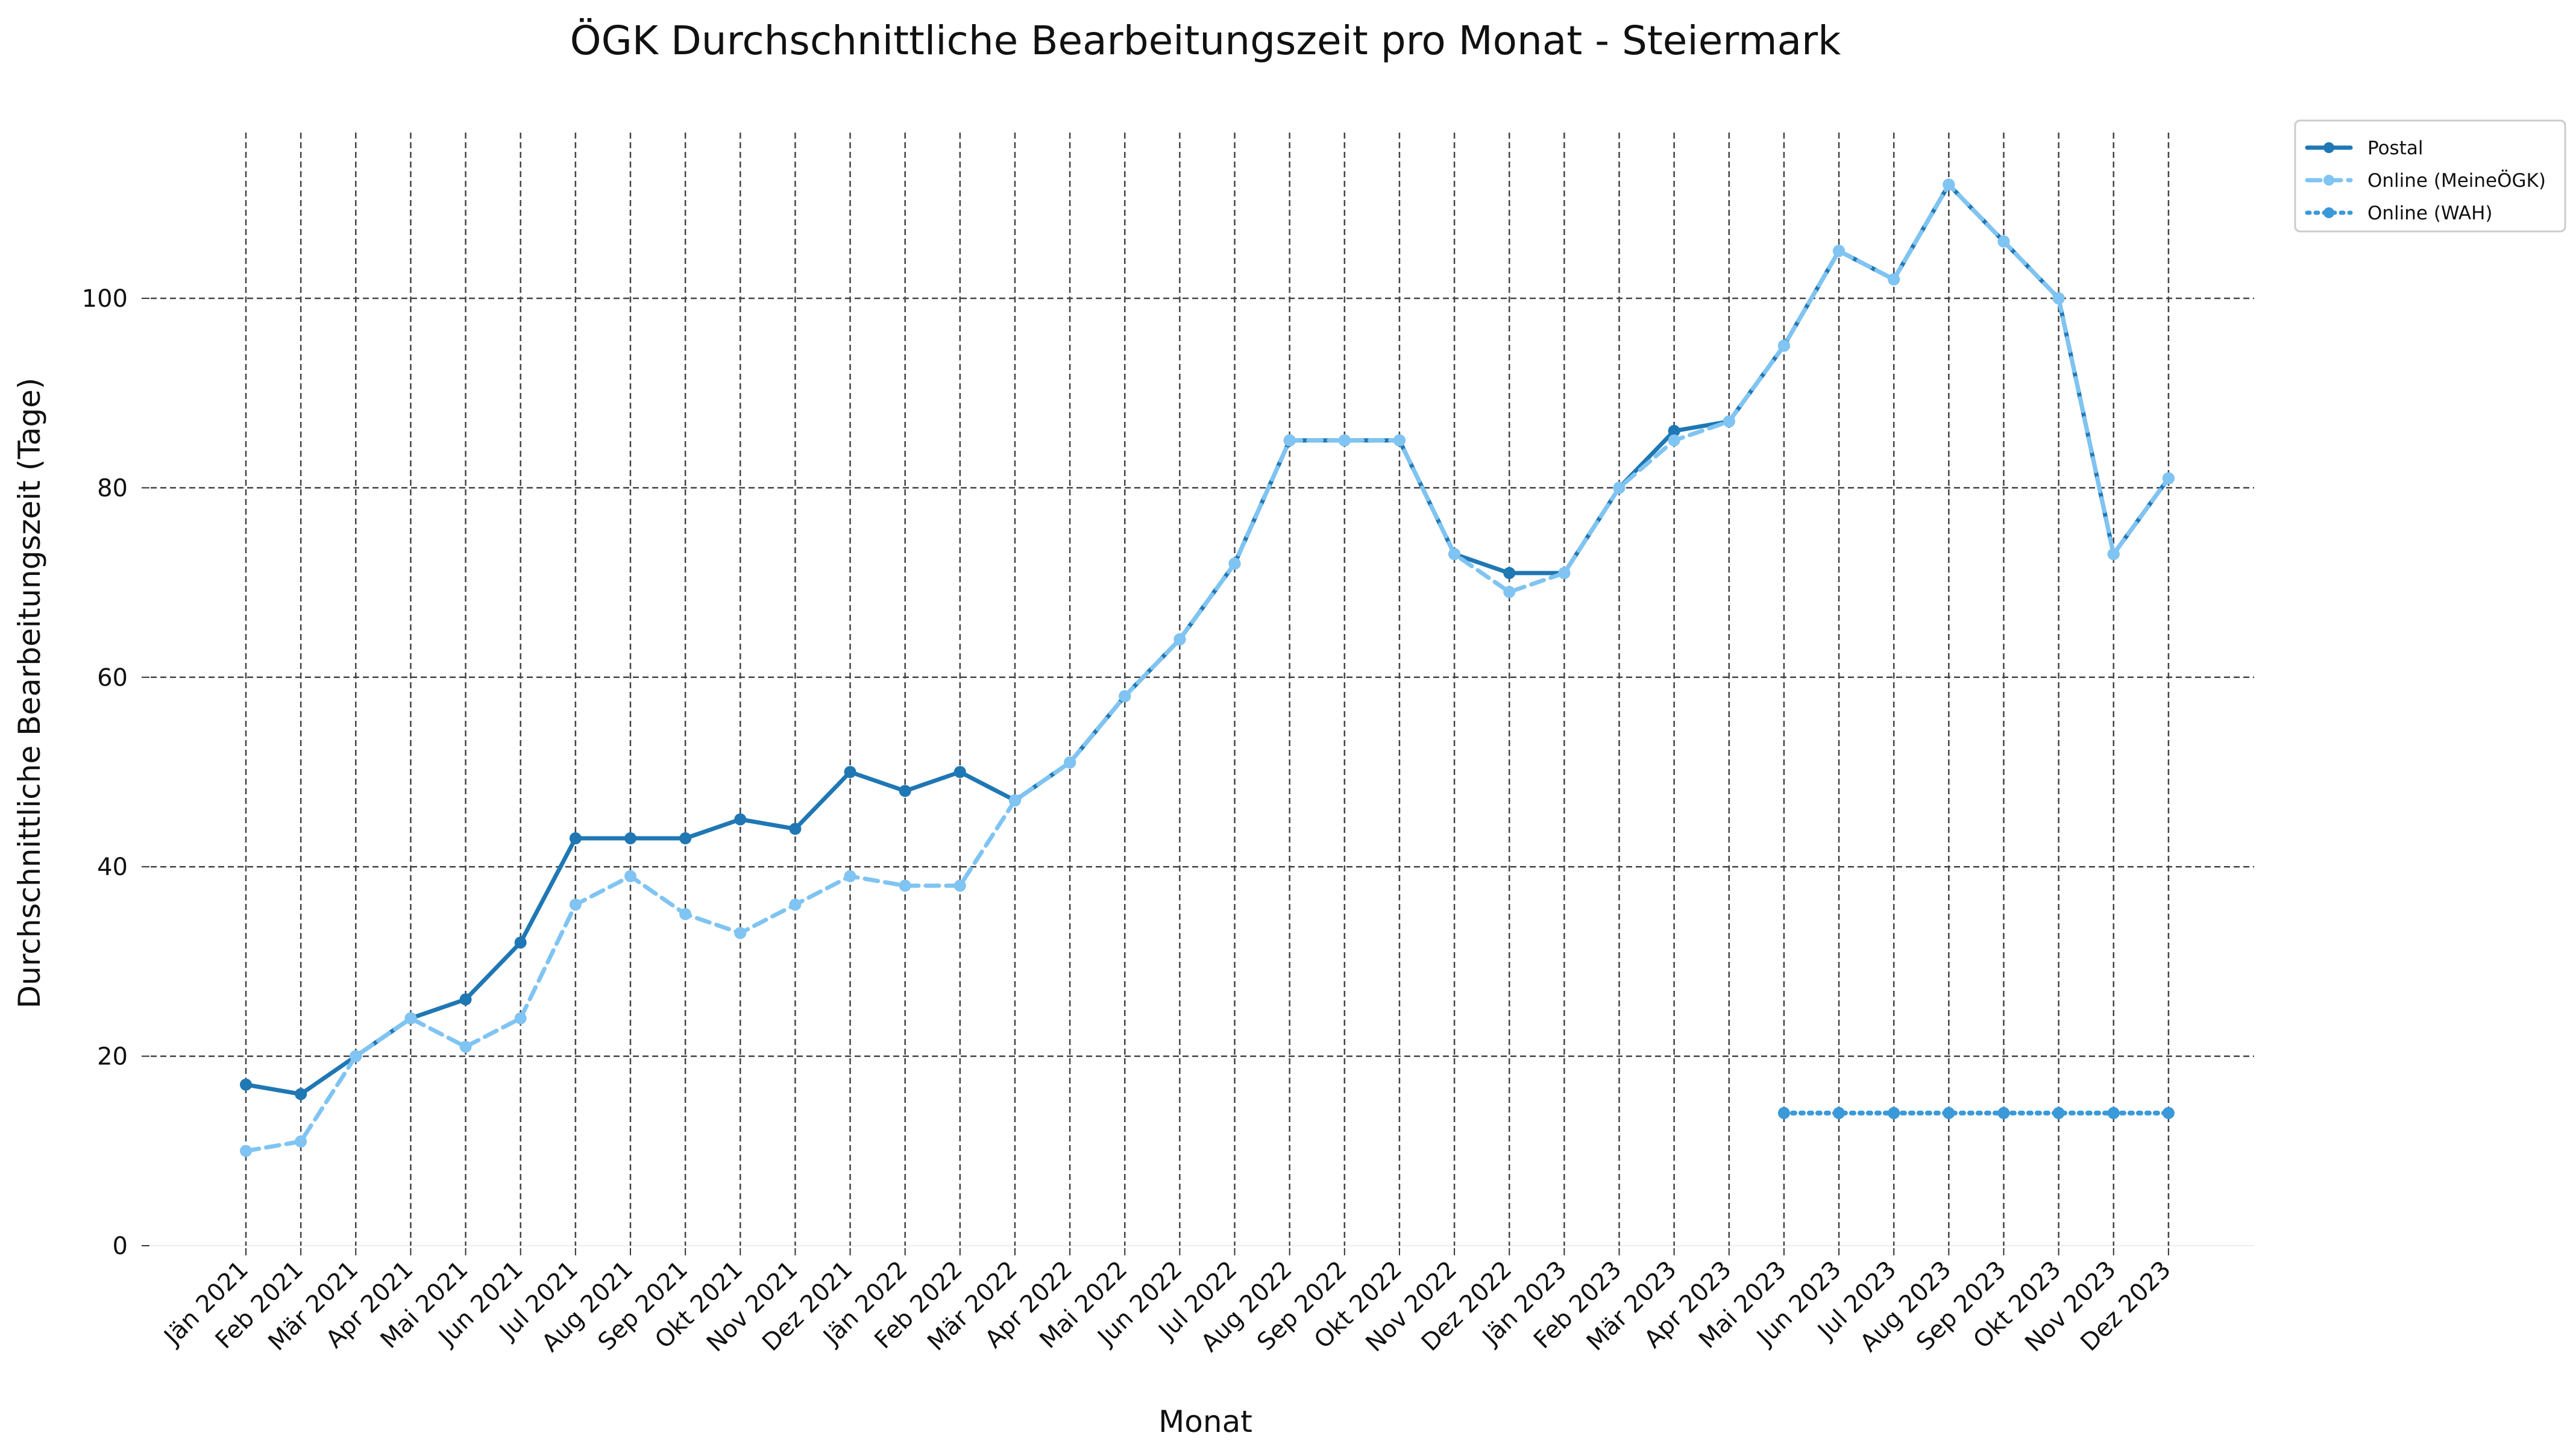  Describe the element at coordinates (1205, 1421) in the screenshot. I see `x-axis-label: Monat` at that location.